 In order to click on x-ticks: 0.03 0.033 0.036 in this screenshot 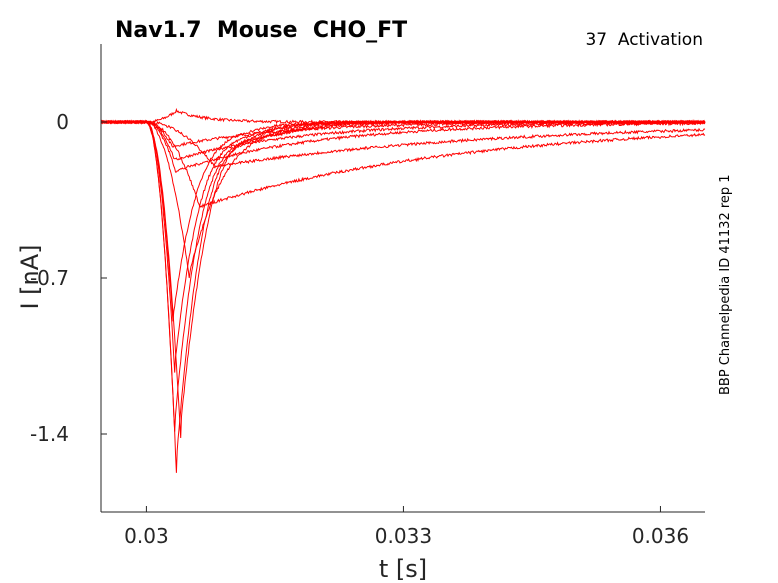, I will do `click(406, 527)`.